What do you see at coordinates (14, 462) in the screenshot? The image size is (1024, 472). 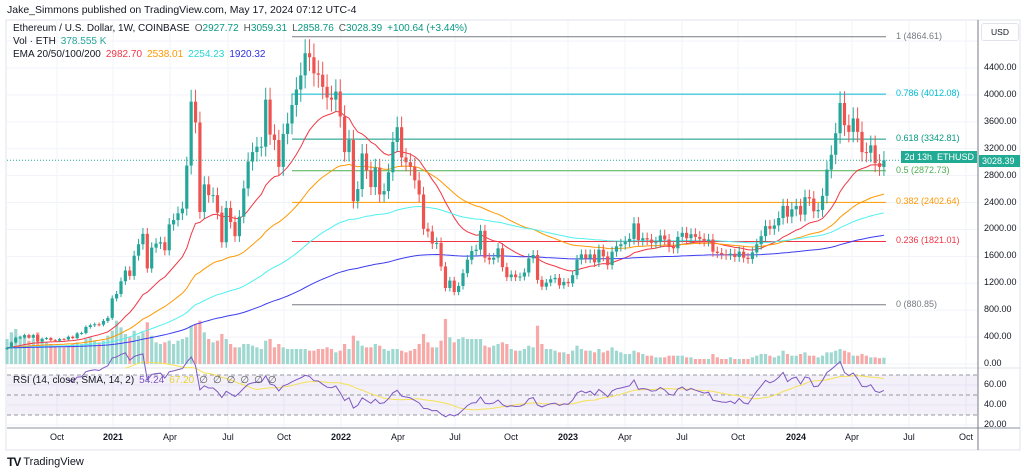 I see `tradingview-logo-icon: TV` at bounding box center [14, 462].